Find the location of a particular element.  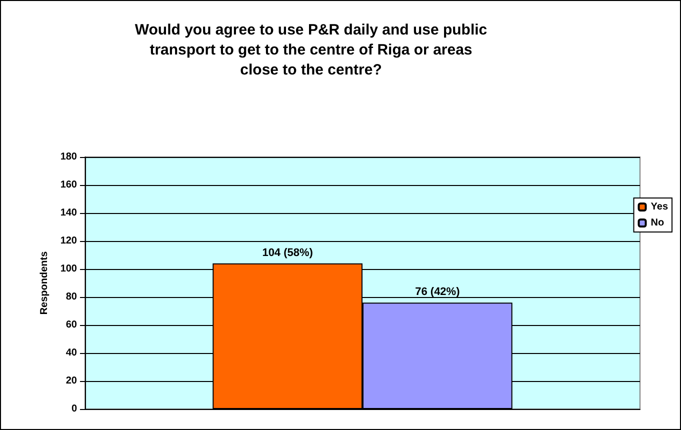

legend-label: Yes is located at coordinates (659, 207).